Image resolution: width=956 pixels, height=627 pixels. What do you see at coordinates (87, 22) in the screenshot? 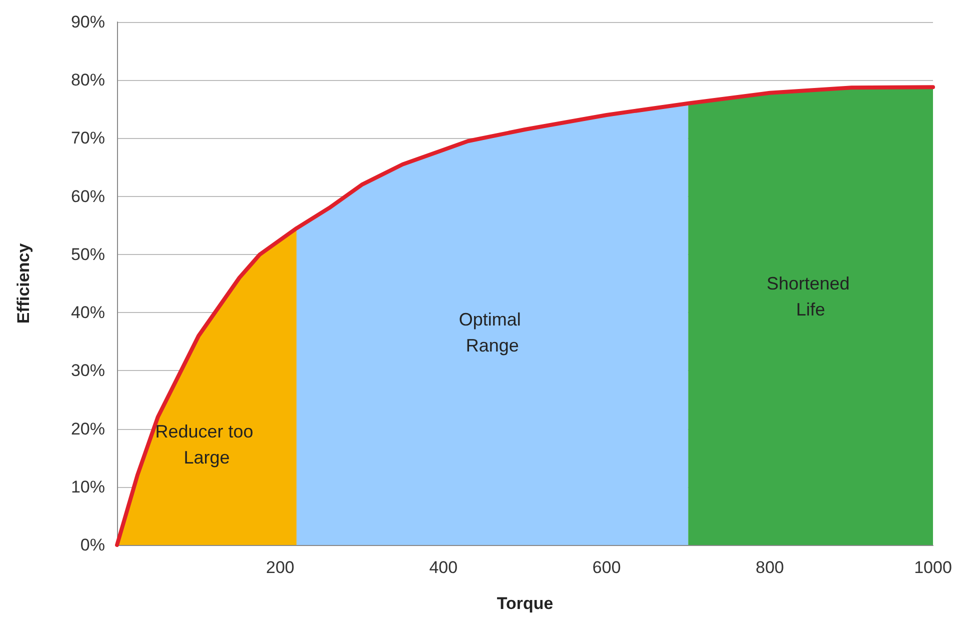
I see `y-tick-label: 90%` at bounding box center [87, 22].